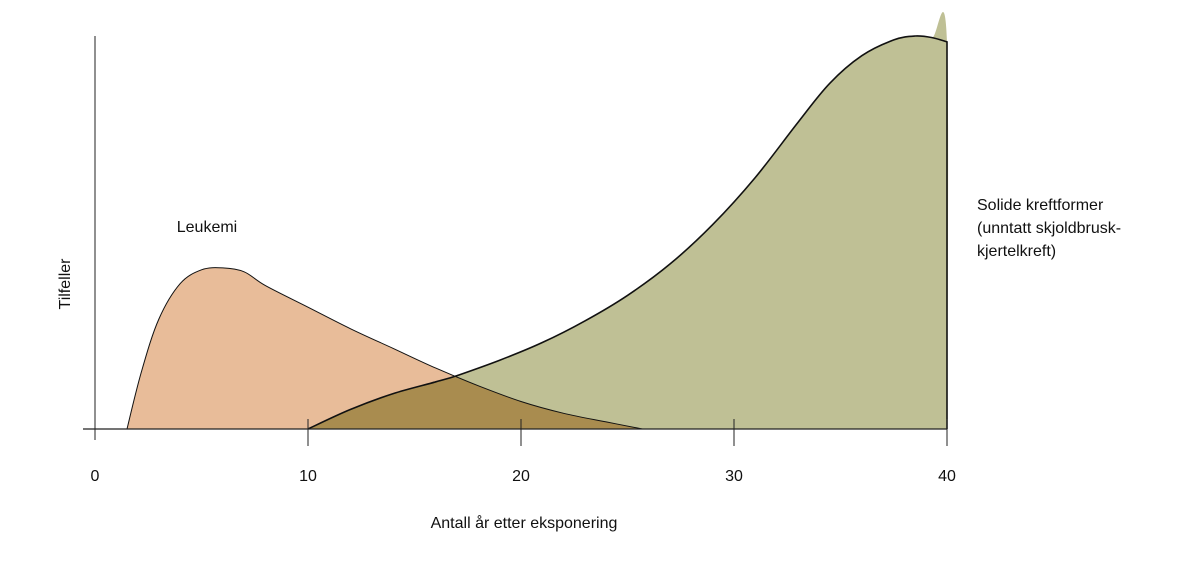  Describe the element at coordinates (523, 452) in the screenshot. I see `x-axis-ticks: 0 10 20 30 40` at that location.